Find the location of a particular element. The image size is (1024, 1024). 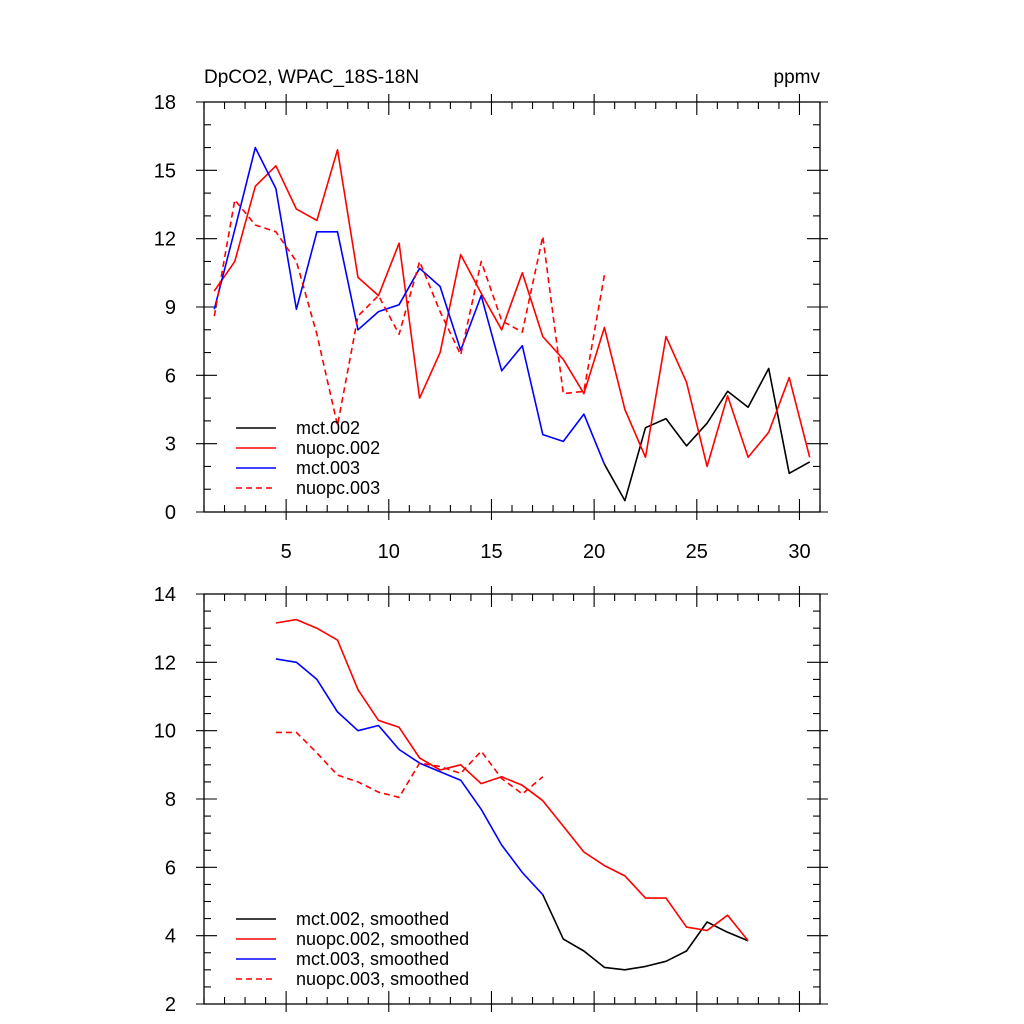

legend-label: mct.003 is located at coordinates (328, 468).